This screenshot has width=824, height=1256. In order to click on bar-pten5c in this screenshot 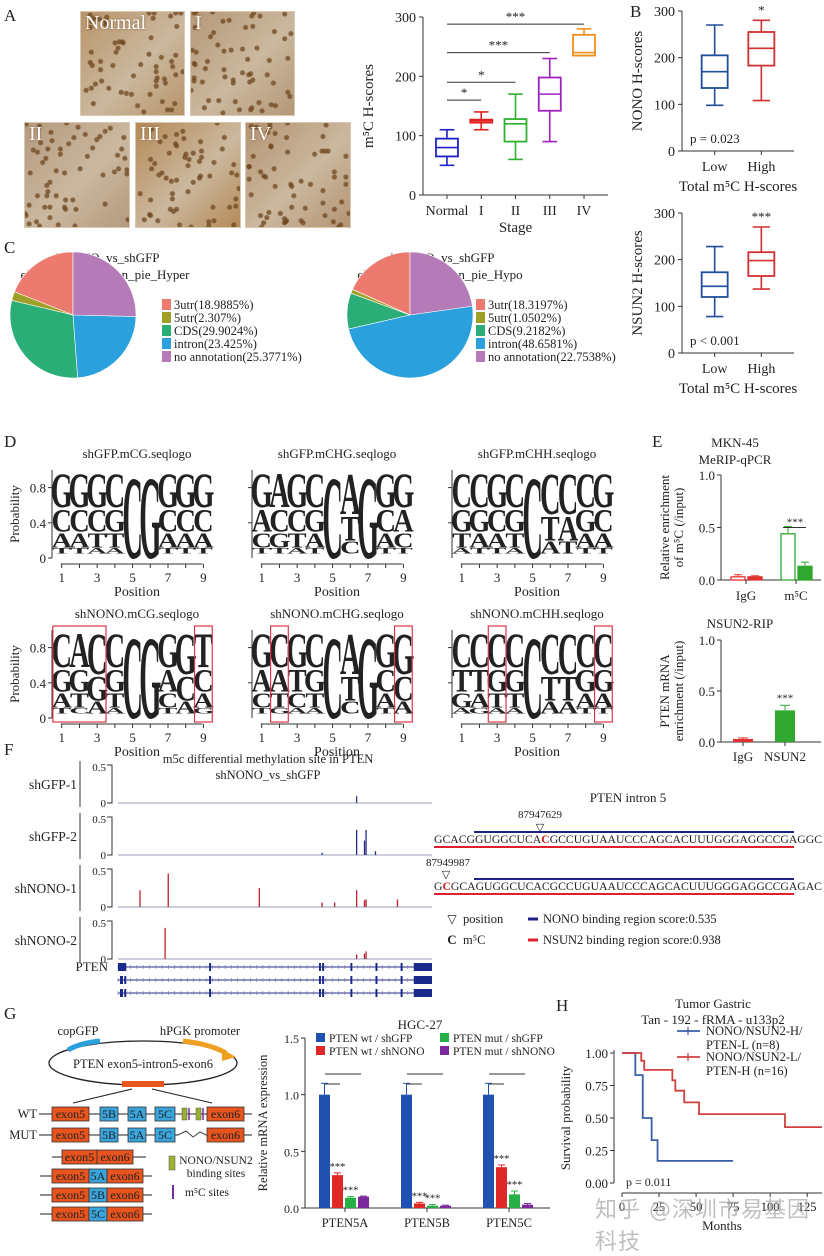, I will do `click(488, 1151)`.